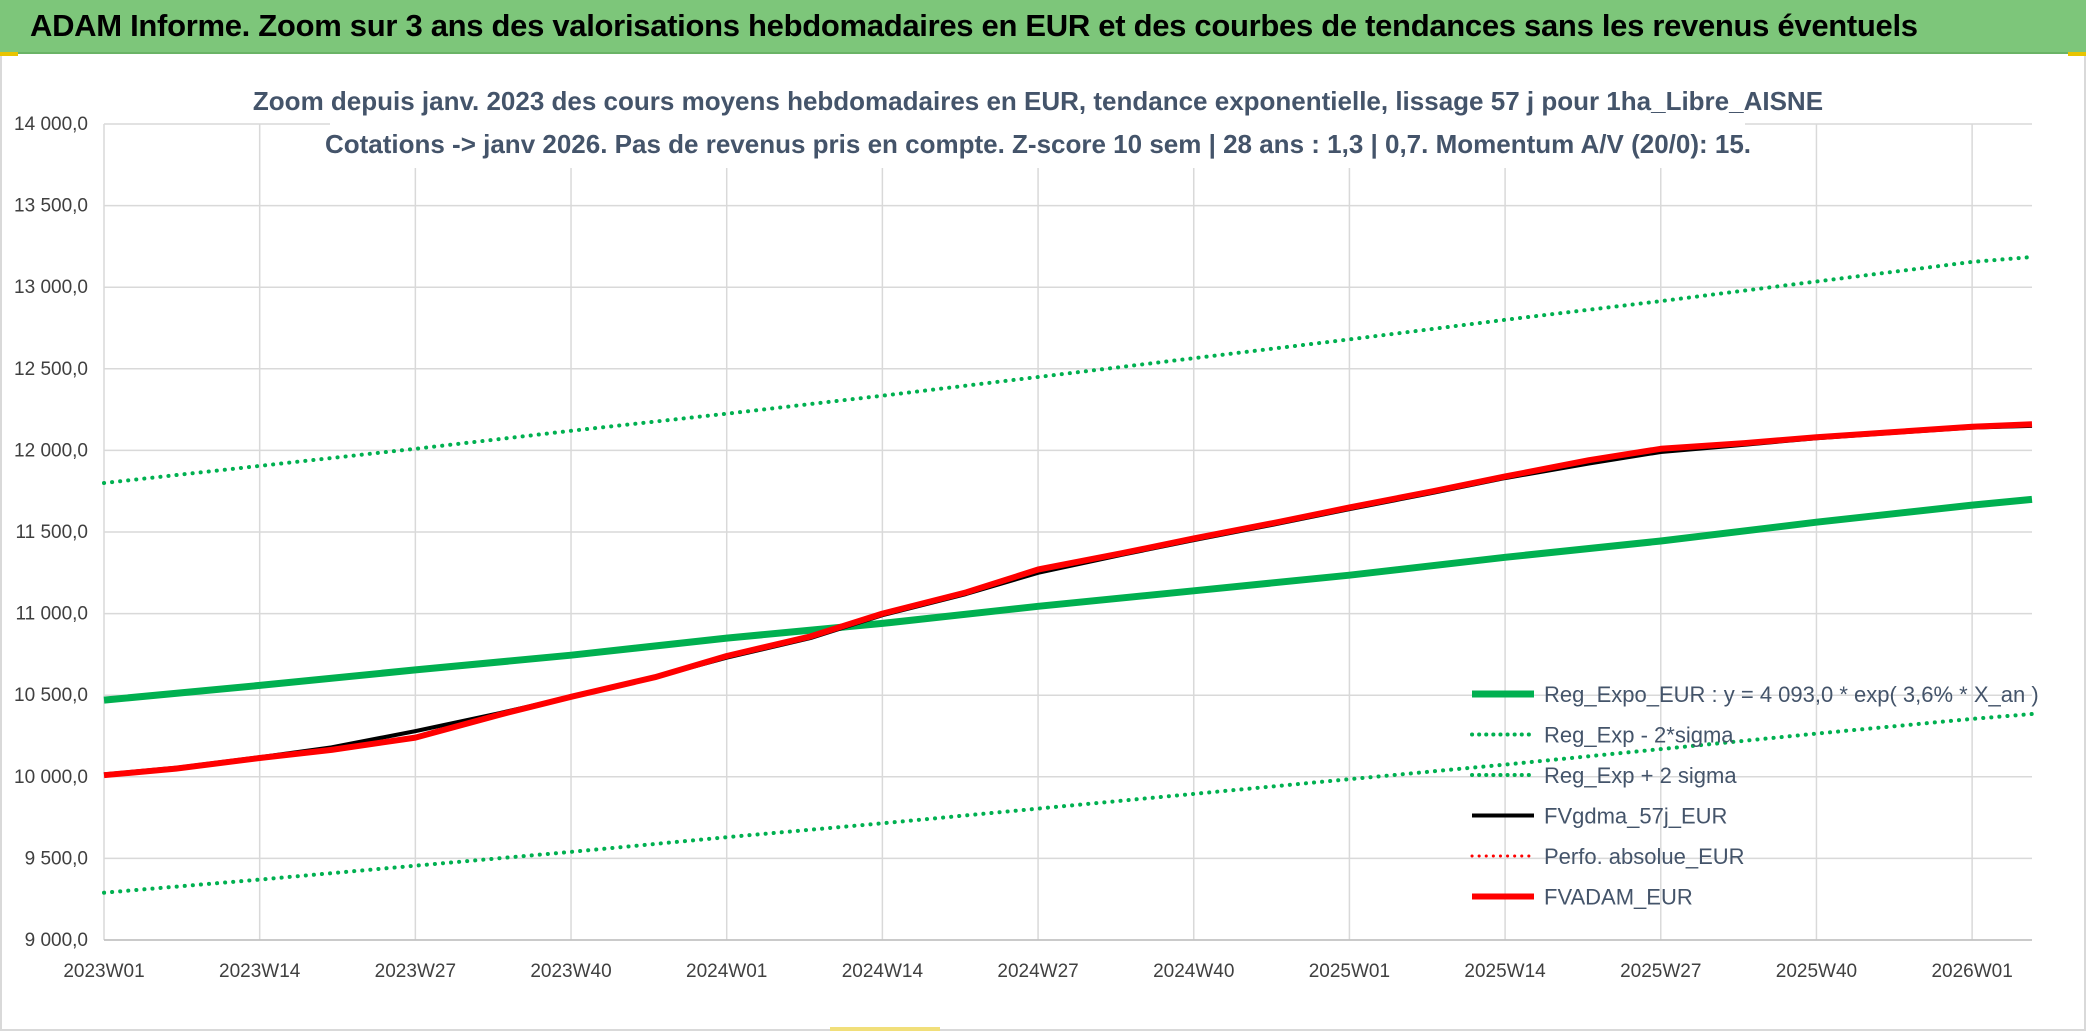 This screenshot has height=1031, width=2086. I want to click on chart-title-backdrop, so click(1037, 122).